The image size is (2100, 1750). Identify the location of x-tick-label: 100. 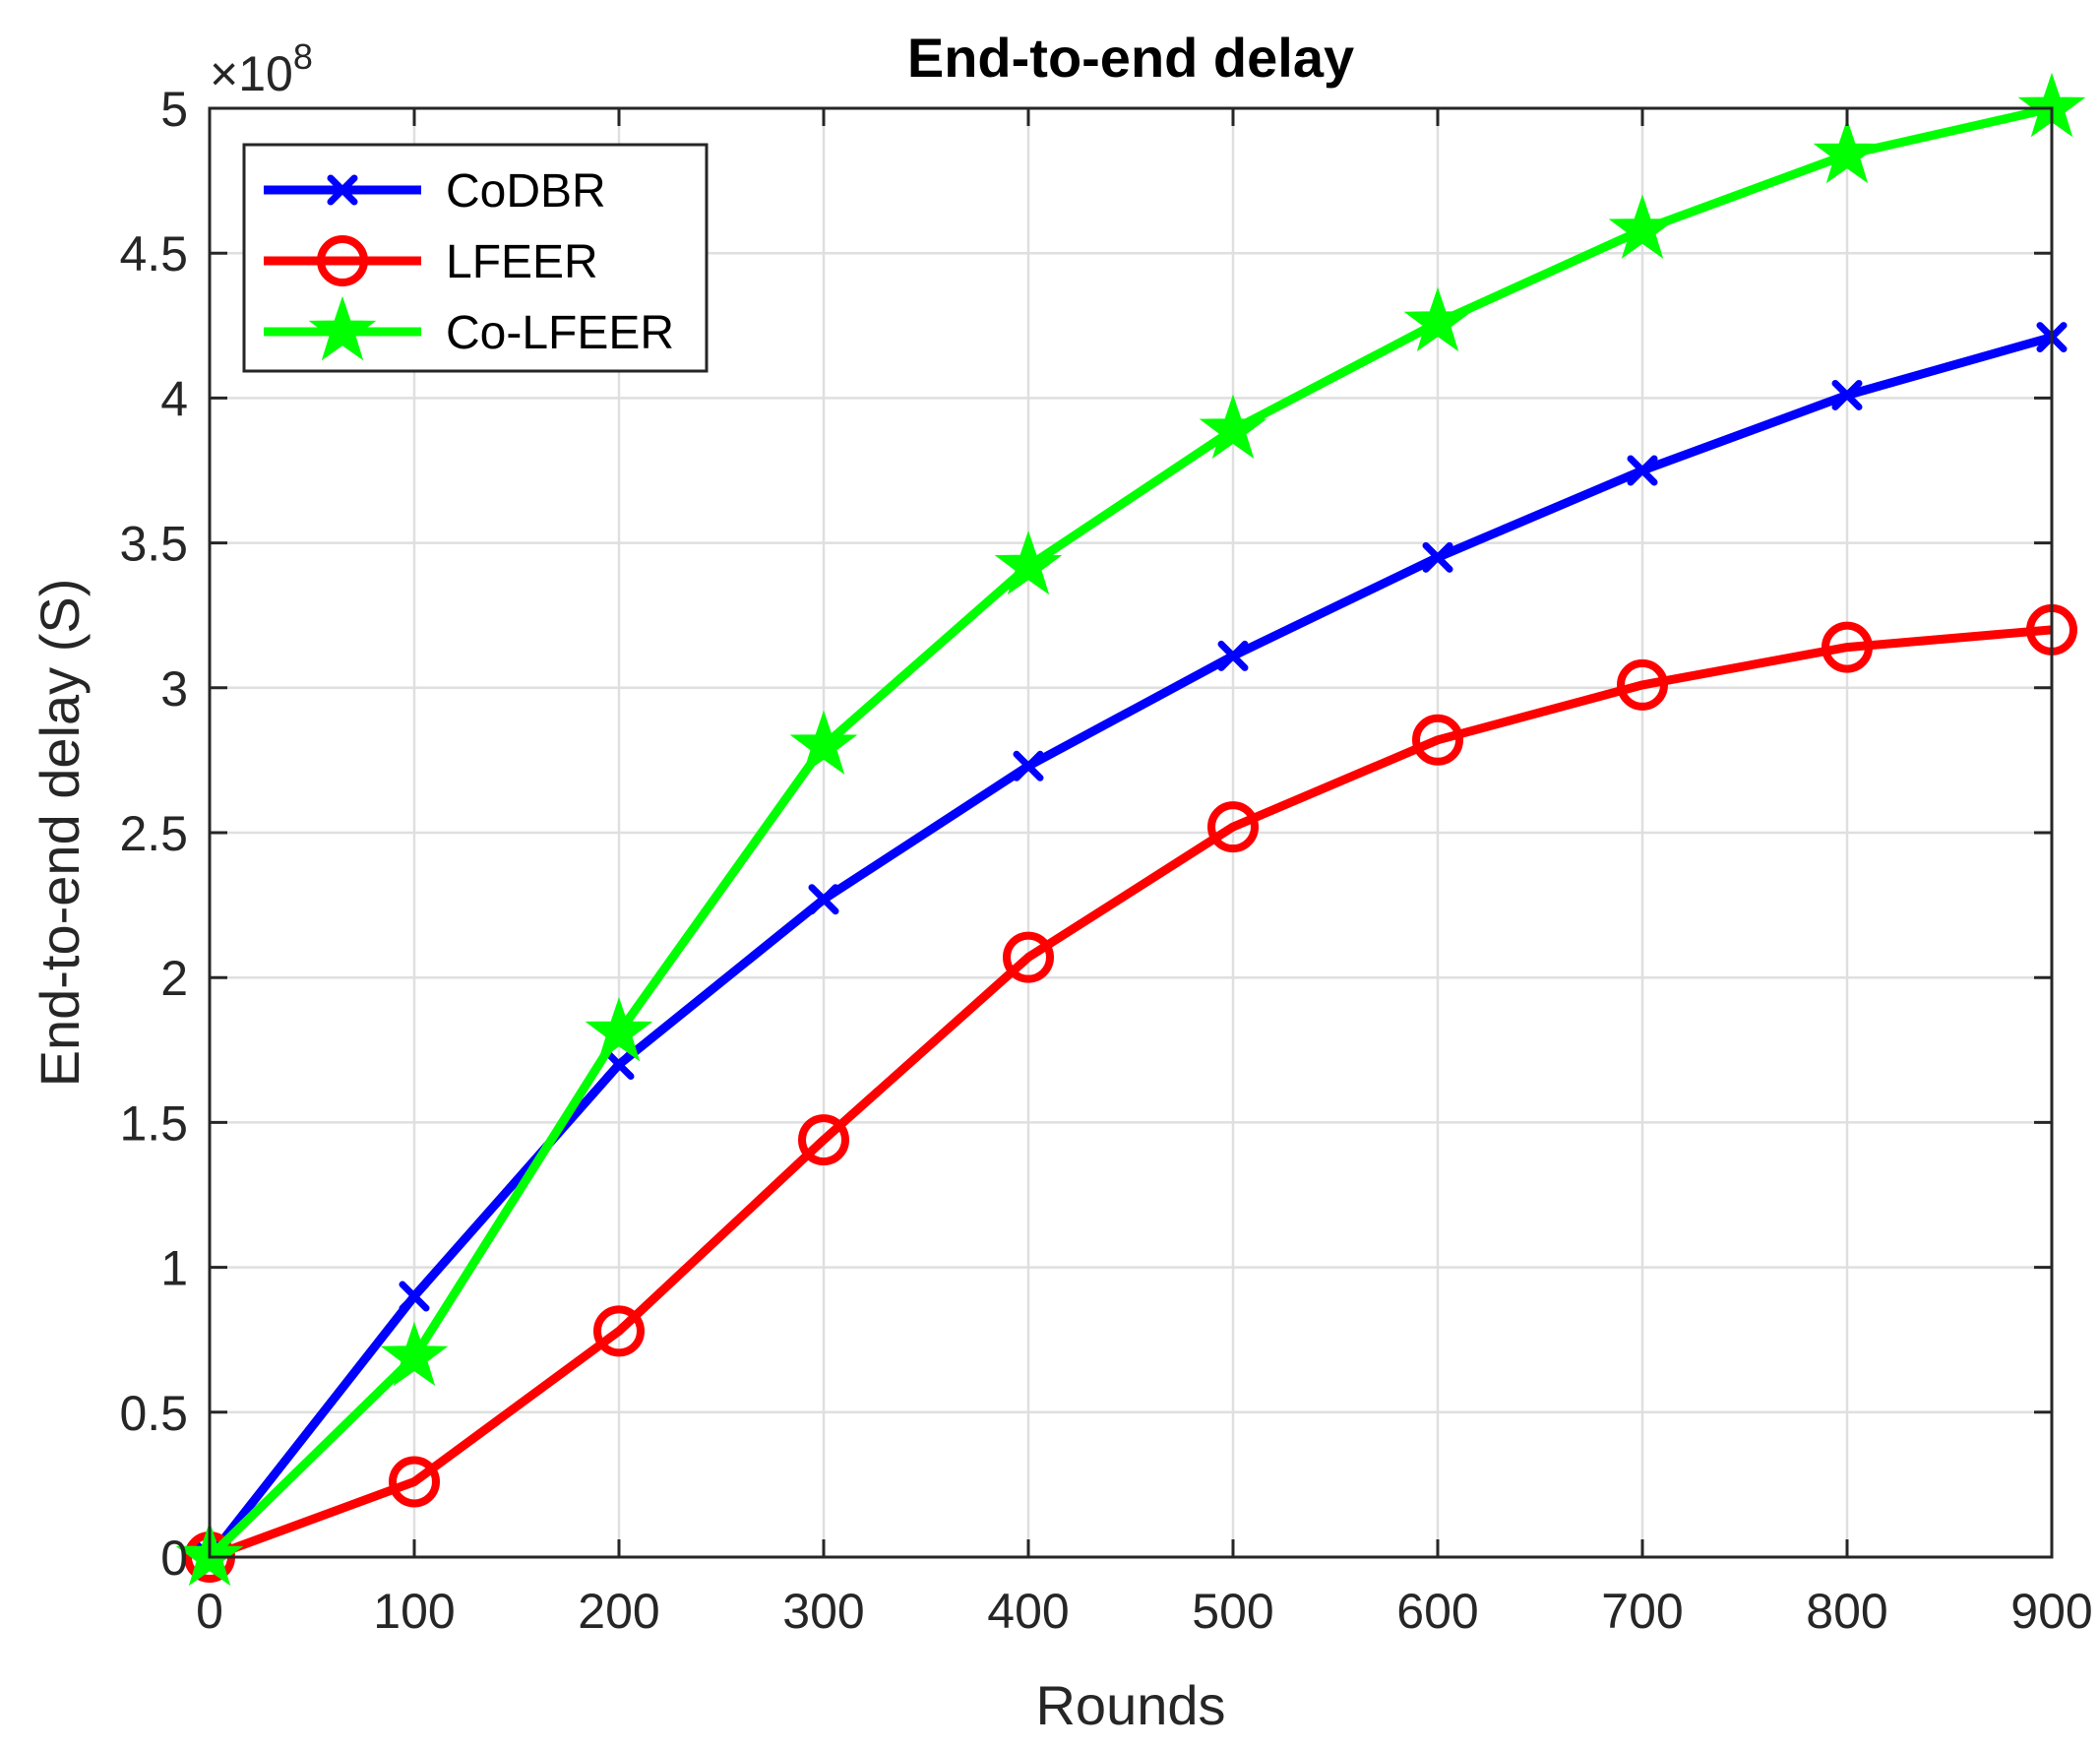
(414, 1612).